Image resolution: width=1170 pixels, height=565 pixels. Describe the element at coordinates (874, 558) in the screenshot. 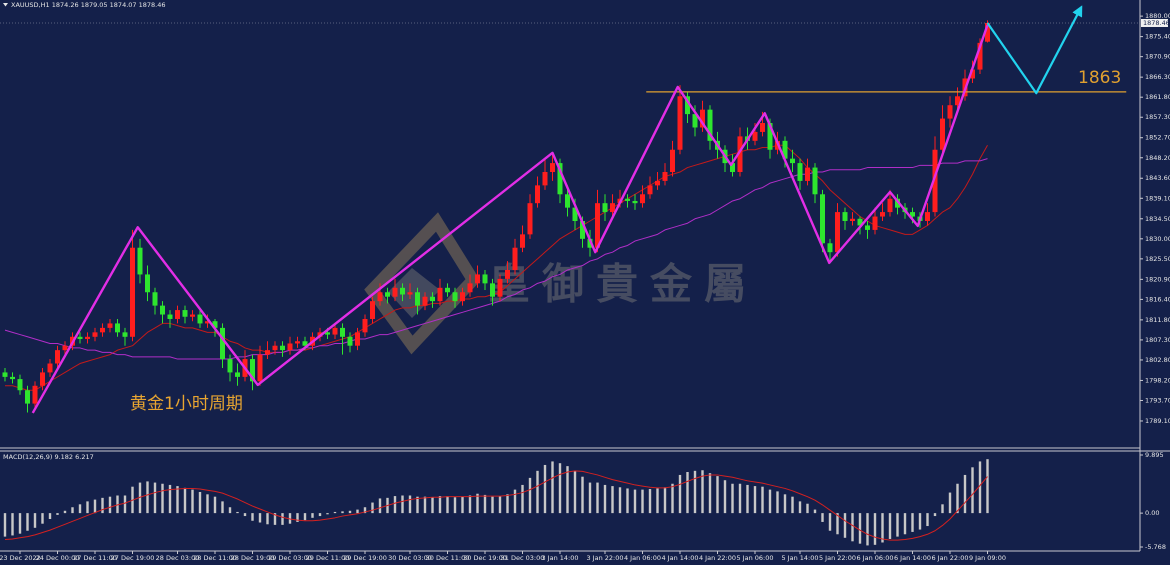

I see `x-tick-label: 6 Jan 06:00` at that location.